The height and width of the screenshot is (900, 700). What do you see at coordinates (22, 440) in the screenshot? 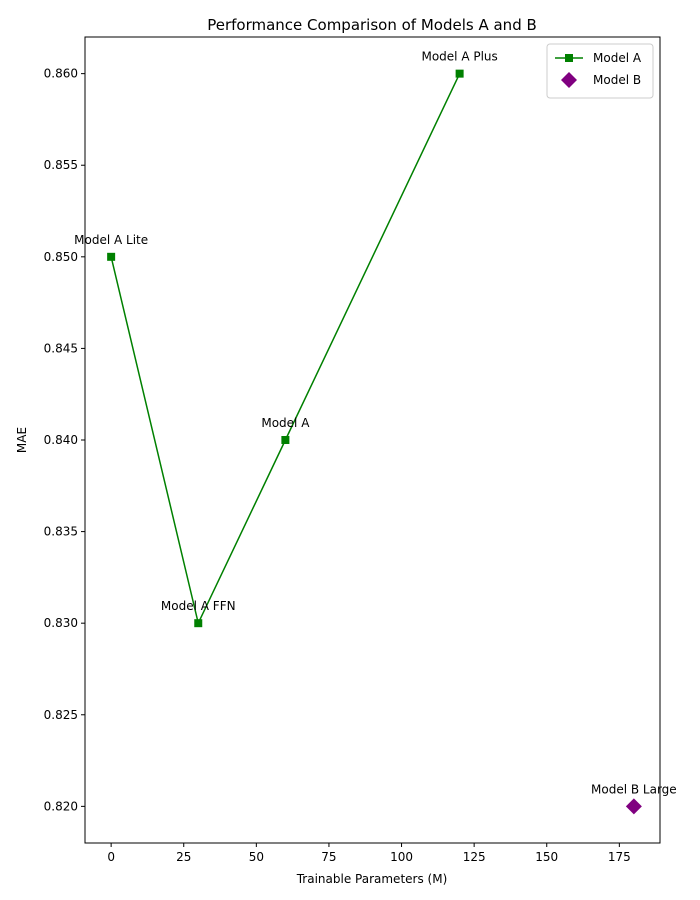
I see `y-axis-title: MAE` at bounding box center [22, 440].